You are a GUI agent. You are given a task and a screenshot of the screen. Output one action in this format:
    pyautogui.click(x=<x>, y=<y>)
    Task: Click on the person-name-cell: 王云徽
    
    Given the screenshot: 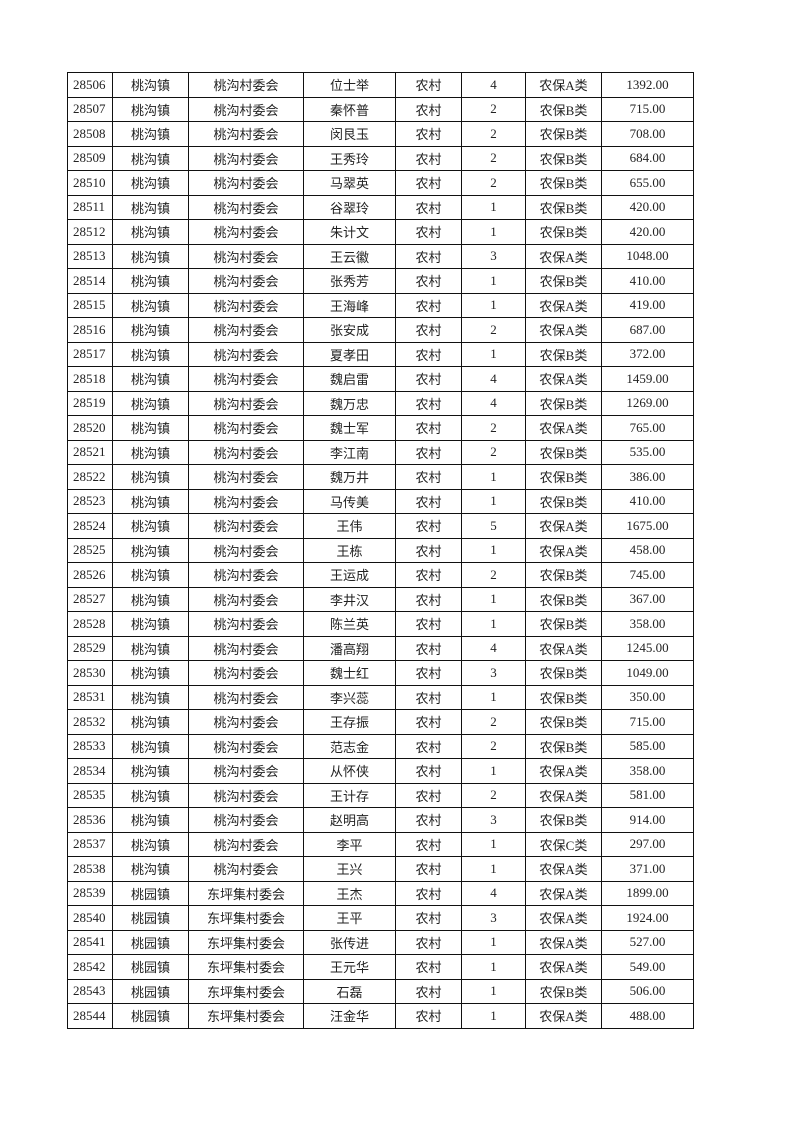 What is the action you would take?
    pyautogui.click(x=349, y=256)
    